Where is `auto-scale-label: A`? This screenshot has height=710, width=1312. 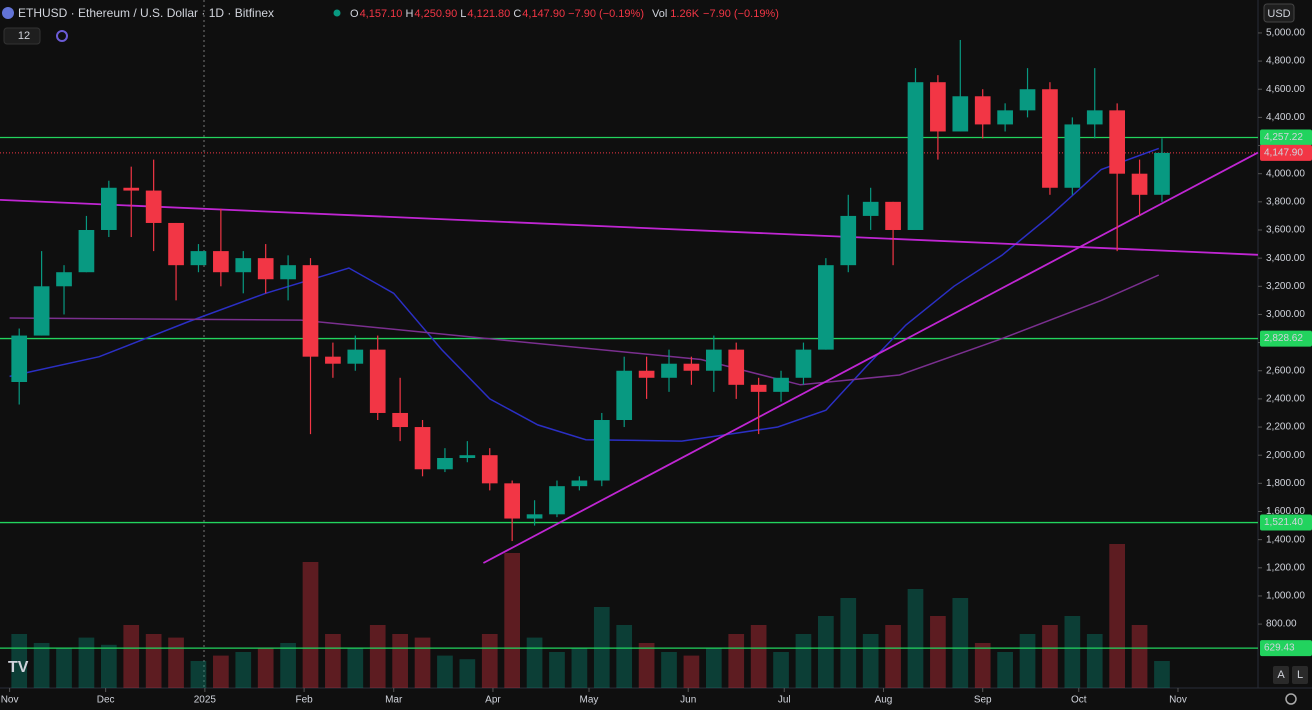
auto-scale-label: A is located at coordinates (1281, 675).